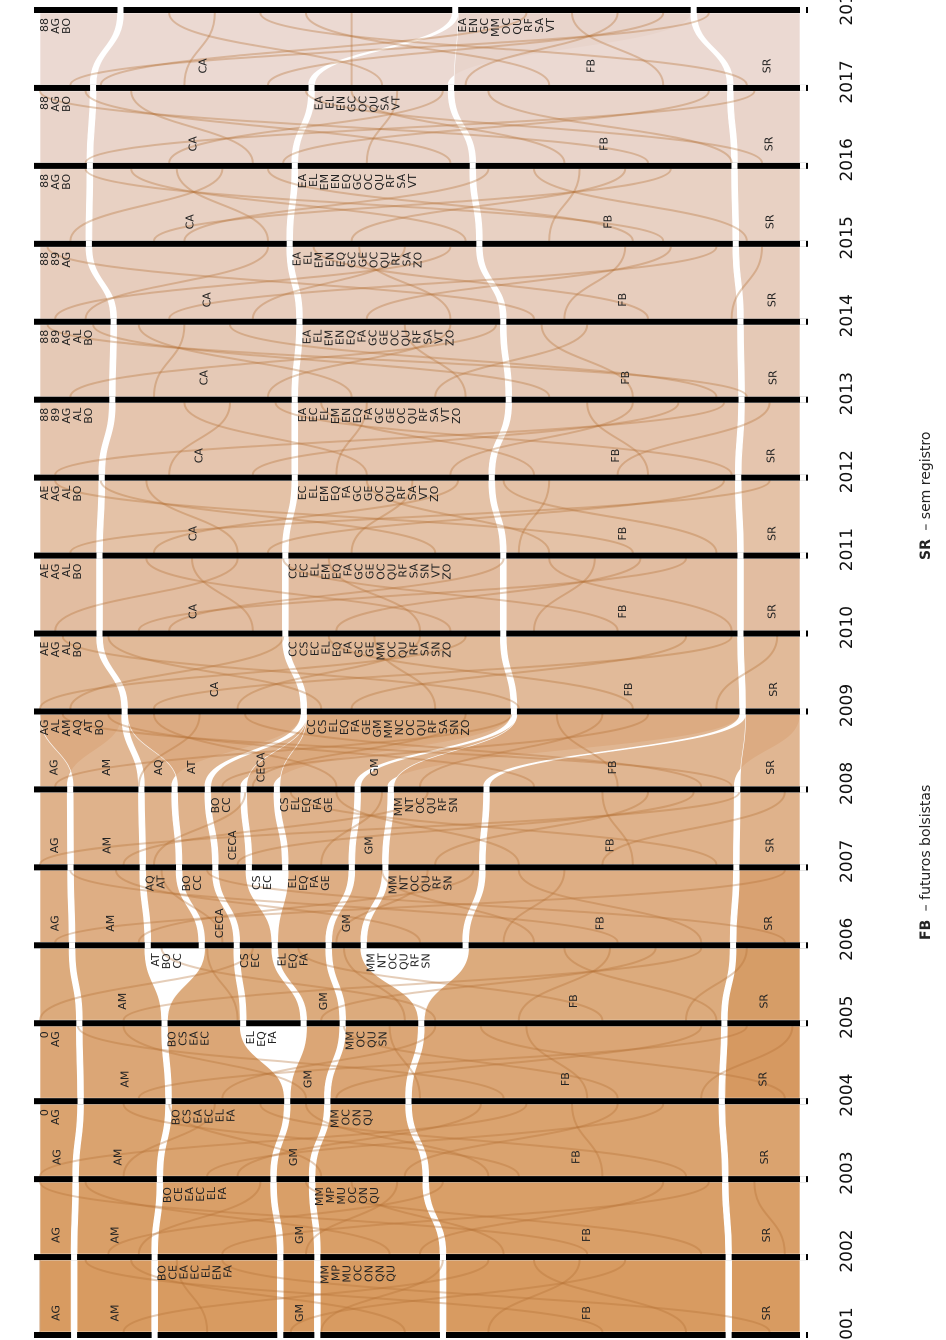 The image size is (946, 1340). I want to click on node-label: EA, so click(462, 25).